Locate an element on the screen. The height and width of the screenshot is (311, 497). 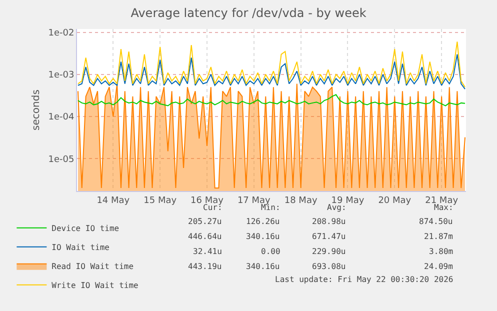
y-tick-label: 1e-04 is located at coordinates (61, 117).